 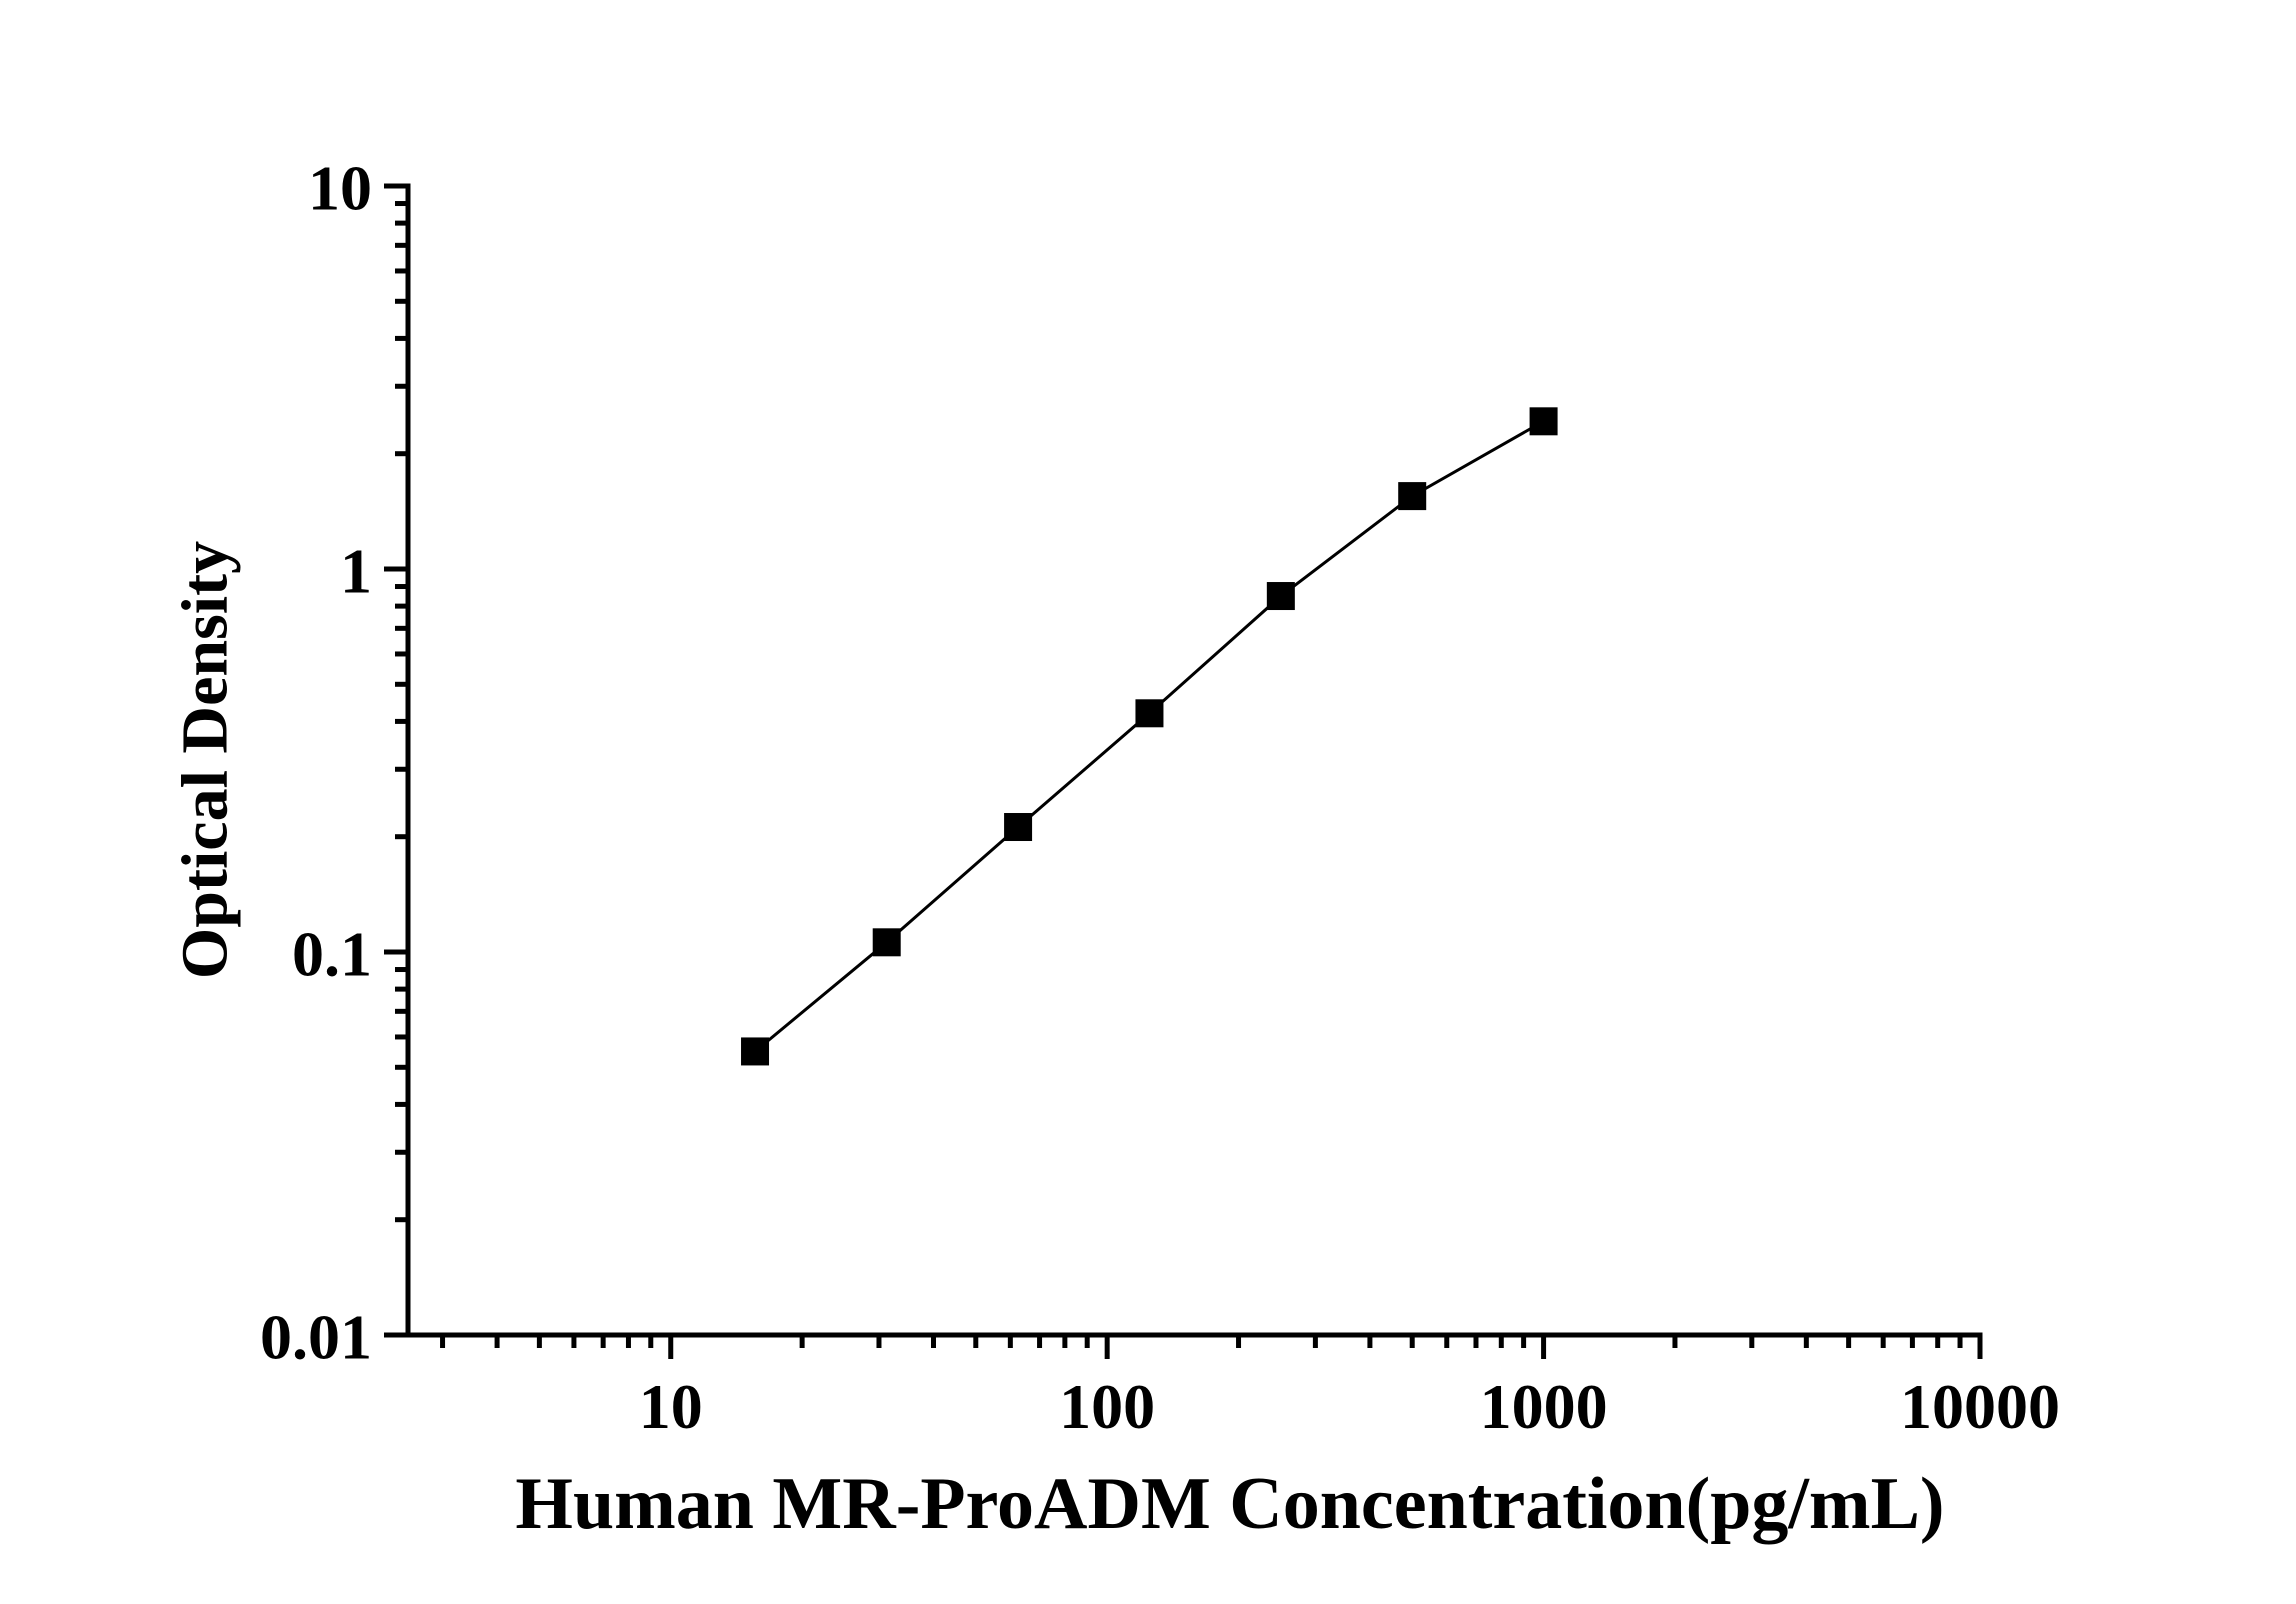 What do you see at coordinates (1544, 1406) in the screenshot?
I see `x-tick-label: 1000` at bounding box center [1544, 1406].